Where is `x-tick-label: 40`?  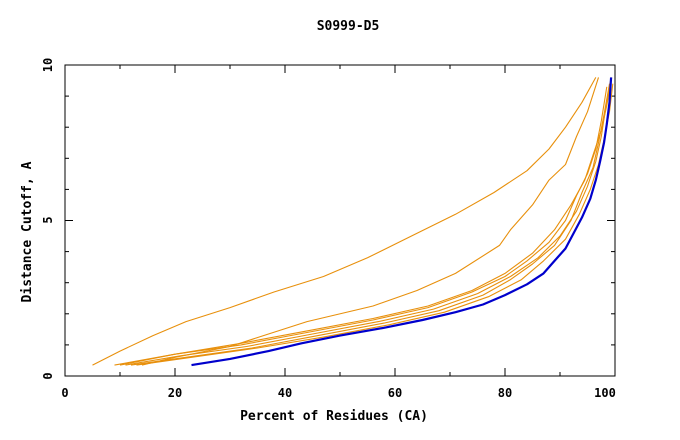 x-tick-label: 40 is located at coordinates (285, 393).